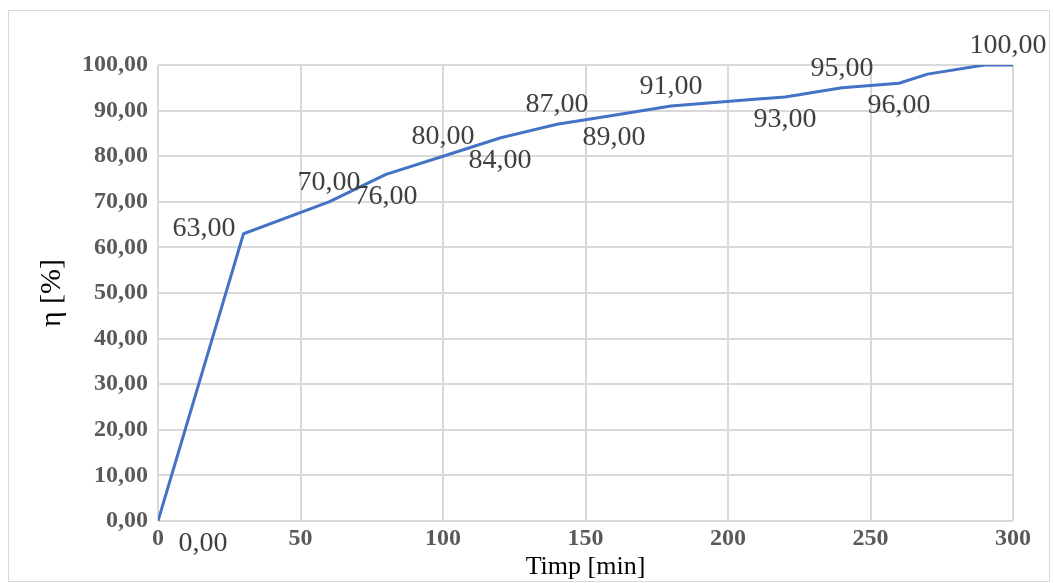  Describe the element at coordinates (557, 103) in the screenshot. I see `data-label: 87,00` at that location.